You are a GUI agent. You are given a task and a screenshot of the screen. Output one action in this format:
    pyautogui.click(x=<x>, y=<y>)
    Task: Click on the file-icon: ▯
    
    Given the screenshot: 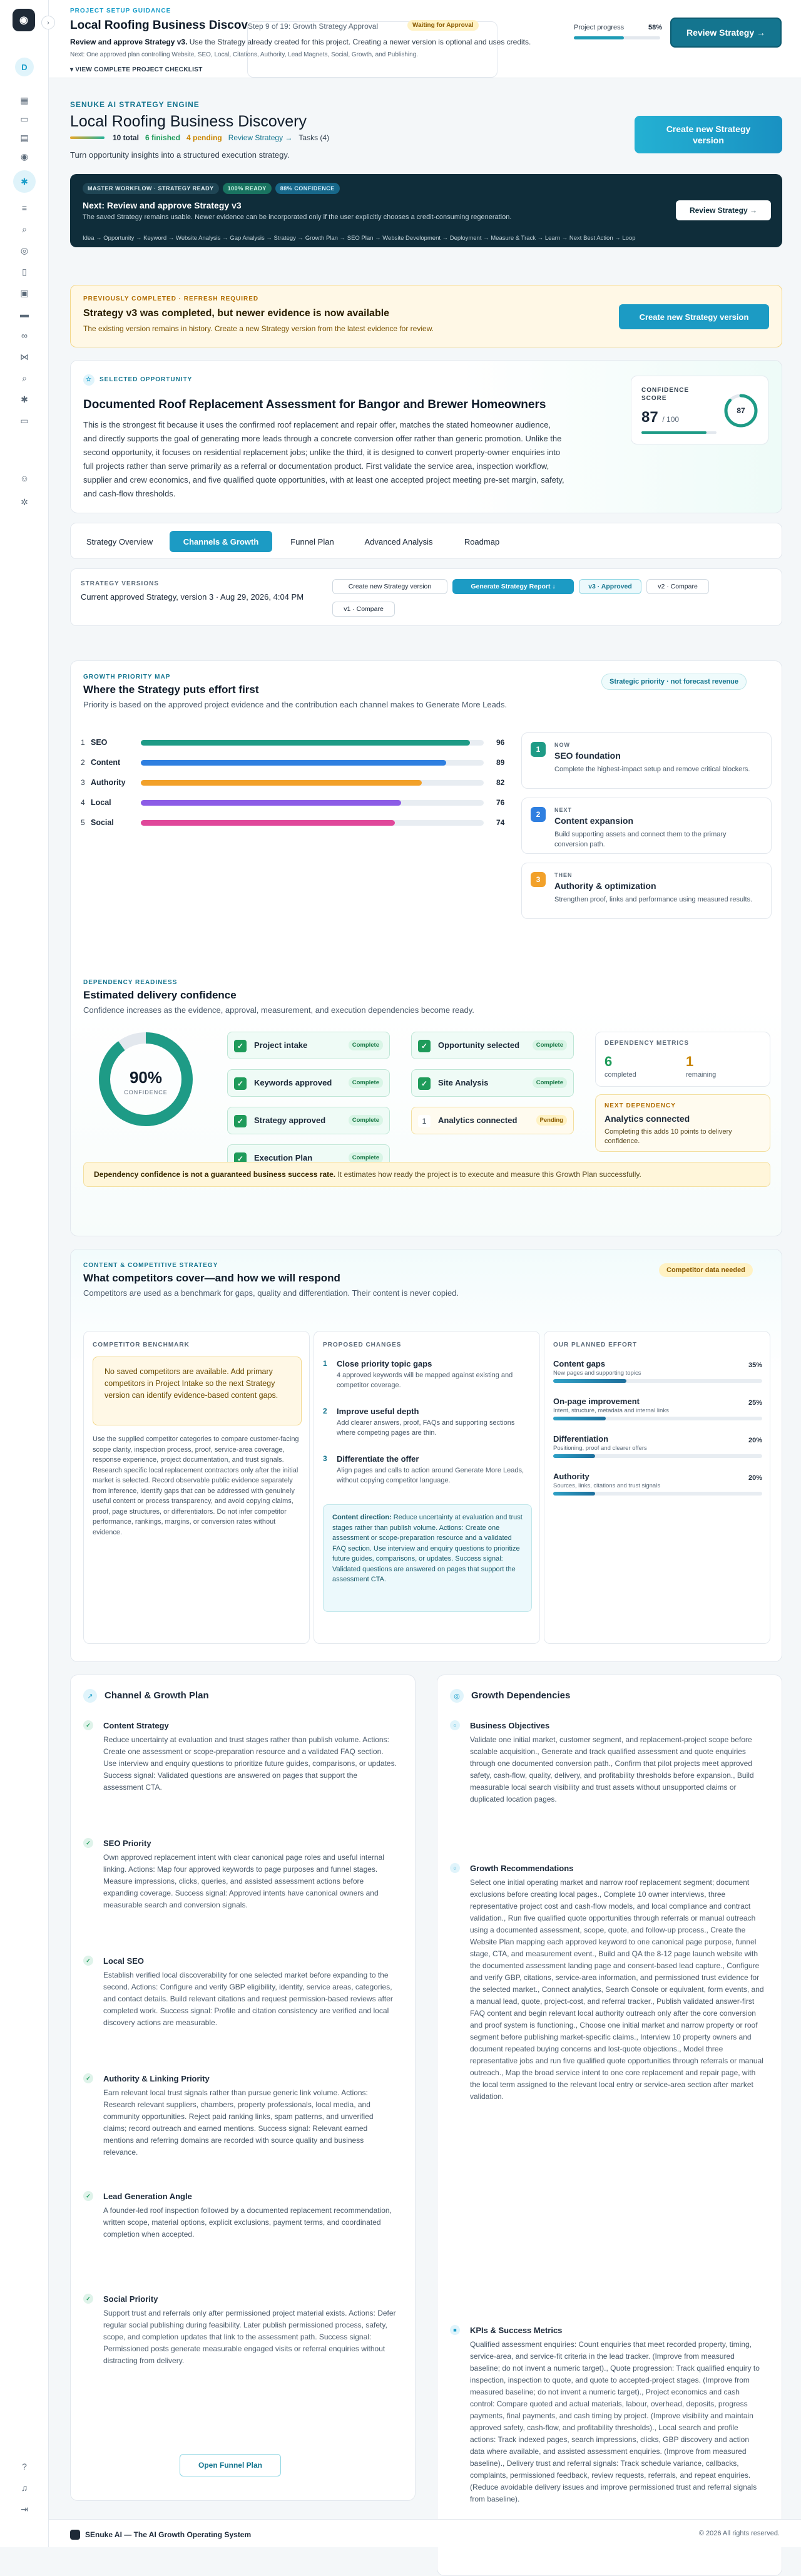 What is the action you would take?
    pyautogui.click(x=24, y=271)
    